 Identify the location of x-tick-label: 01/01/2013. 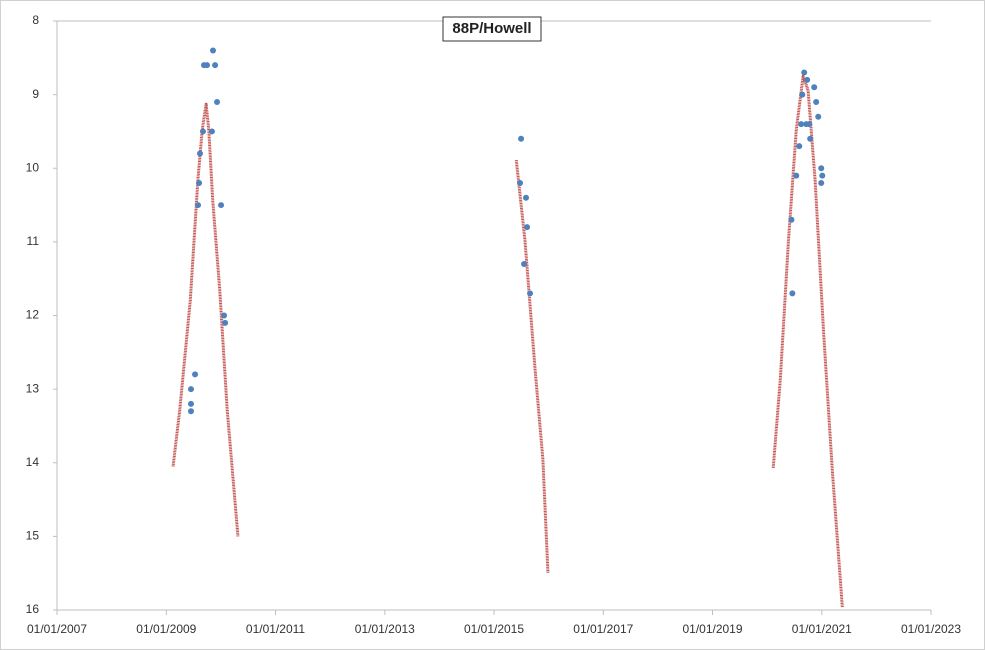
(385, 629).